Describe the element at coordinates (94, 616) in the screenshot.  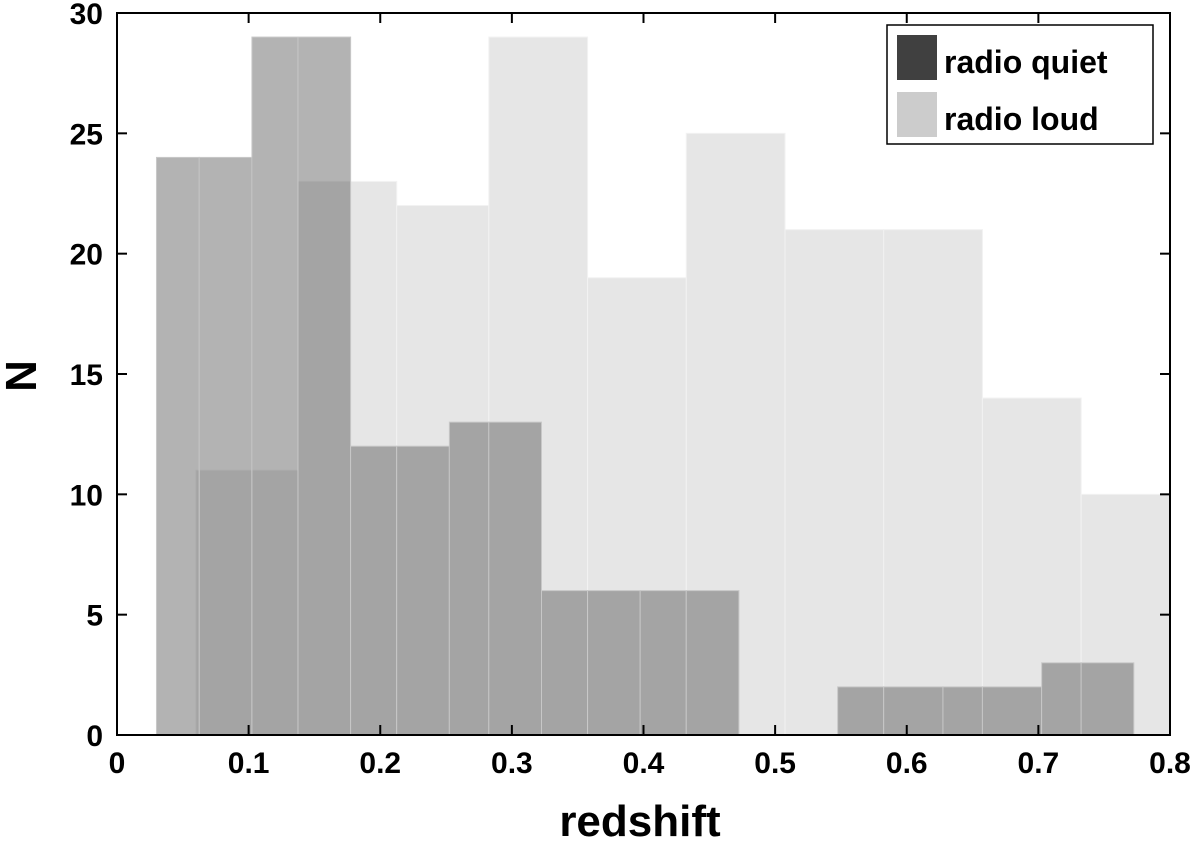
I see `y-tick-label: 5` at that location.